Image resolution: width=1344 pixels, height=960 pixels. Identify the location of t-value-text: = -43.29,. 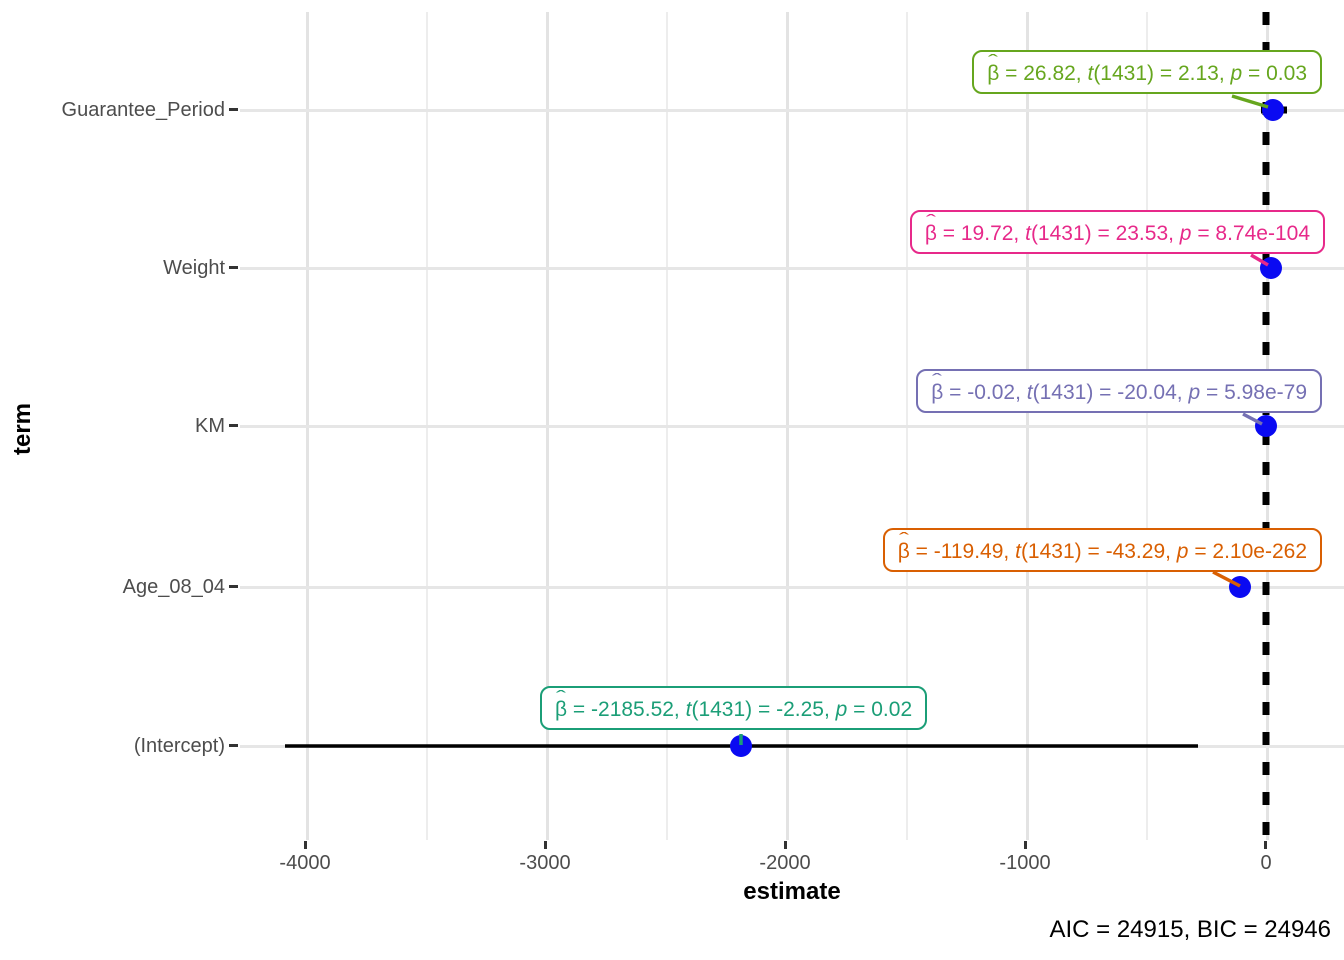
(1129, 551).